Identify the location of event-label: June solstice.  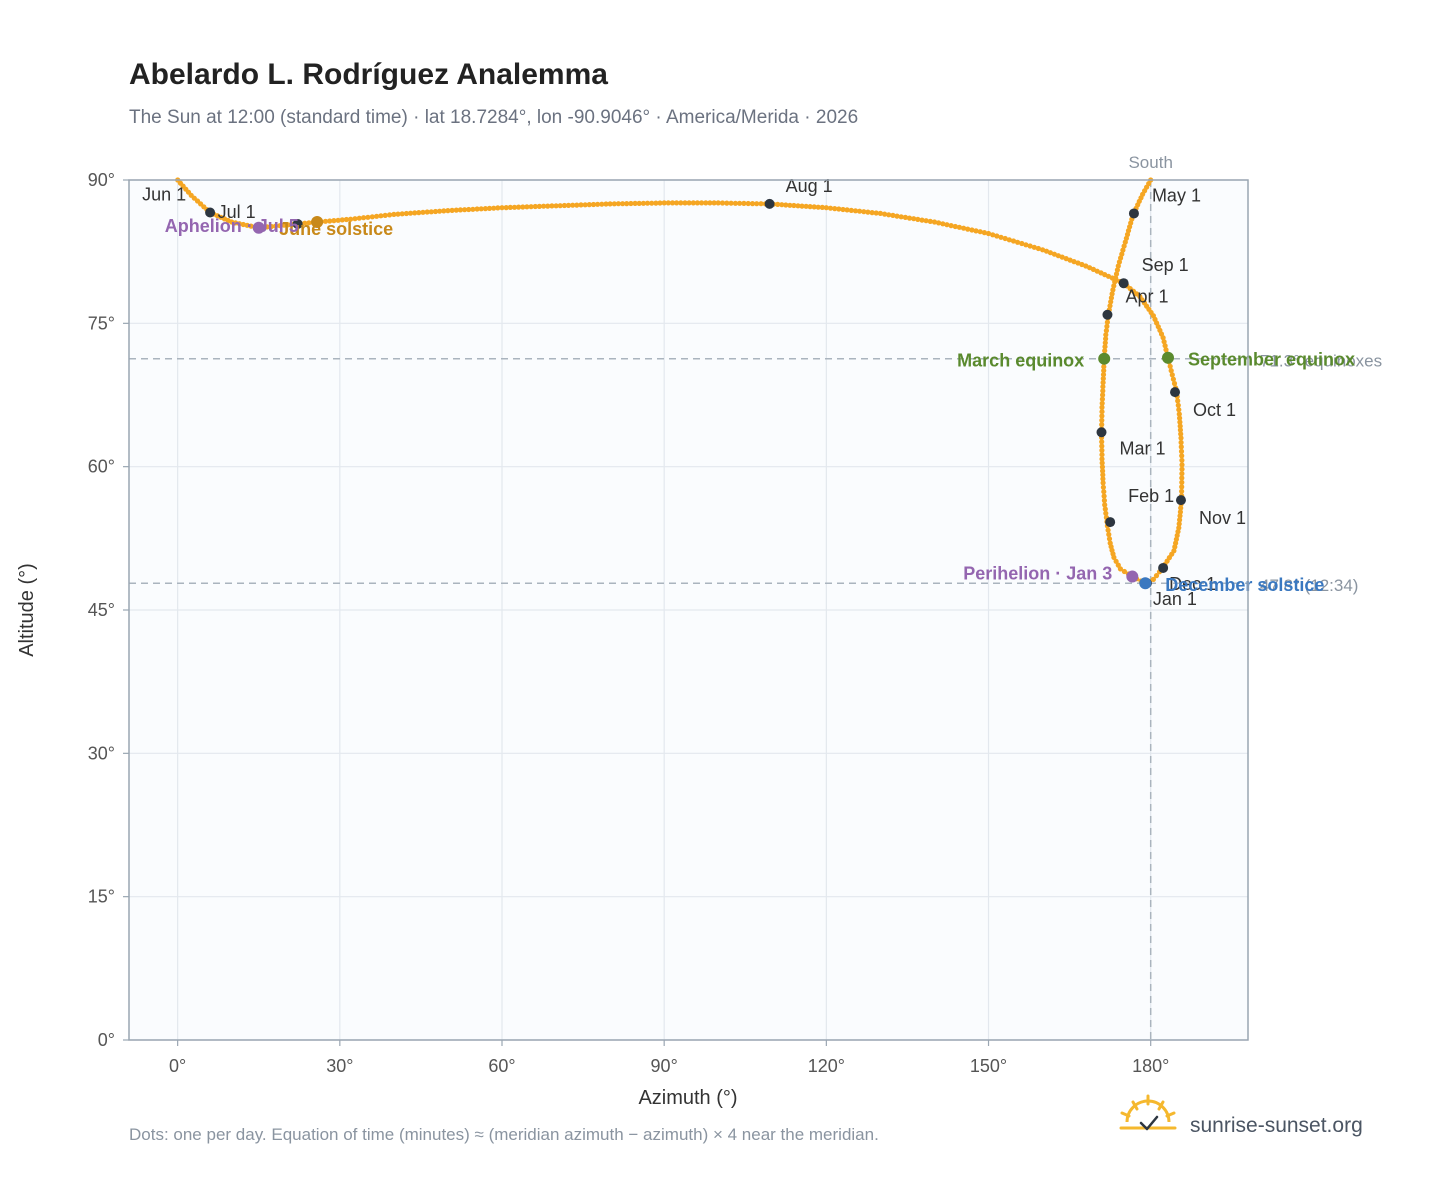
(336, 229).